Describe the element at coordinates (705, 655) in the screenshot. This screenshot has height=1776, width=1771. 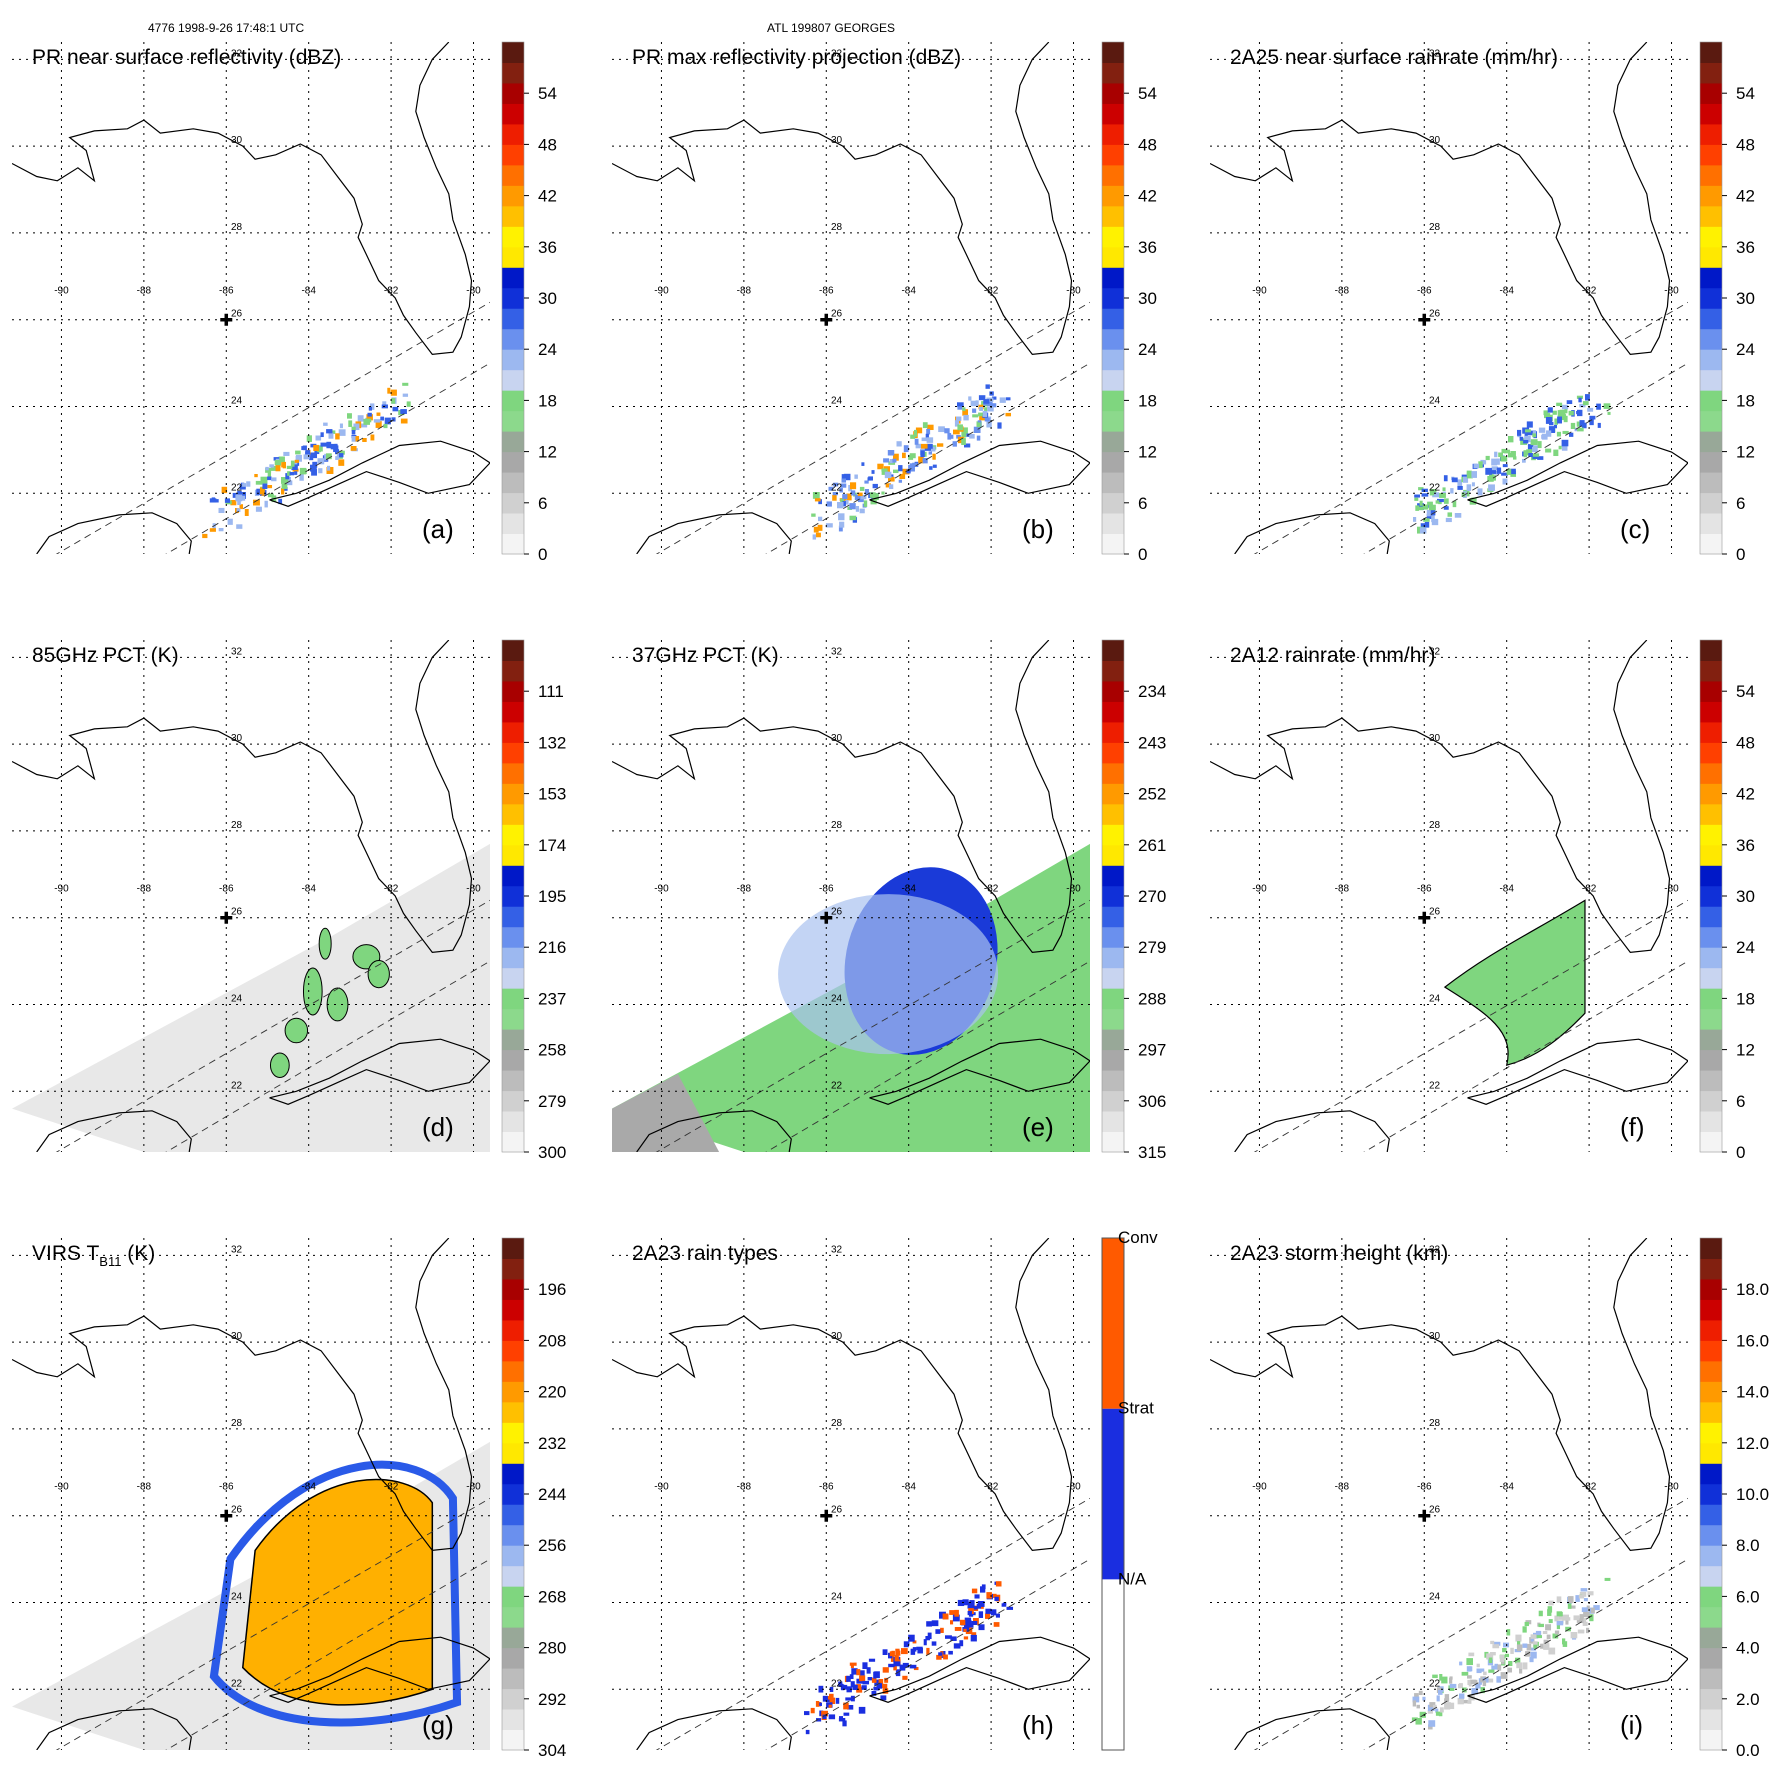
I see `panel-title: 37GHz PCT (K)` at that location.